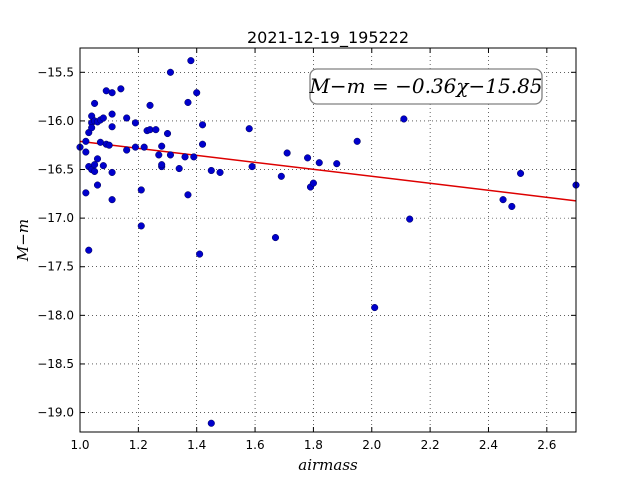 The width and height of the screenshot is (640, 480). What do you see at coordinates (55, 72) in the screenshot?
I see `y-tick-label: −15.5` at bounding box center [55, 72].